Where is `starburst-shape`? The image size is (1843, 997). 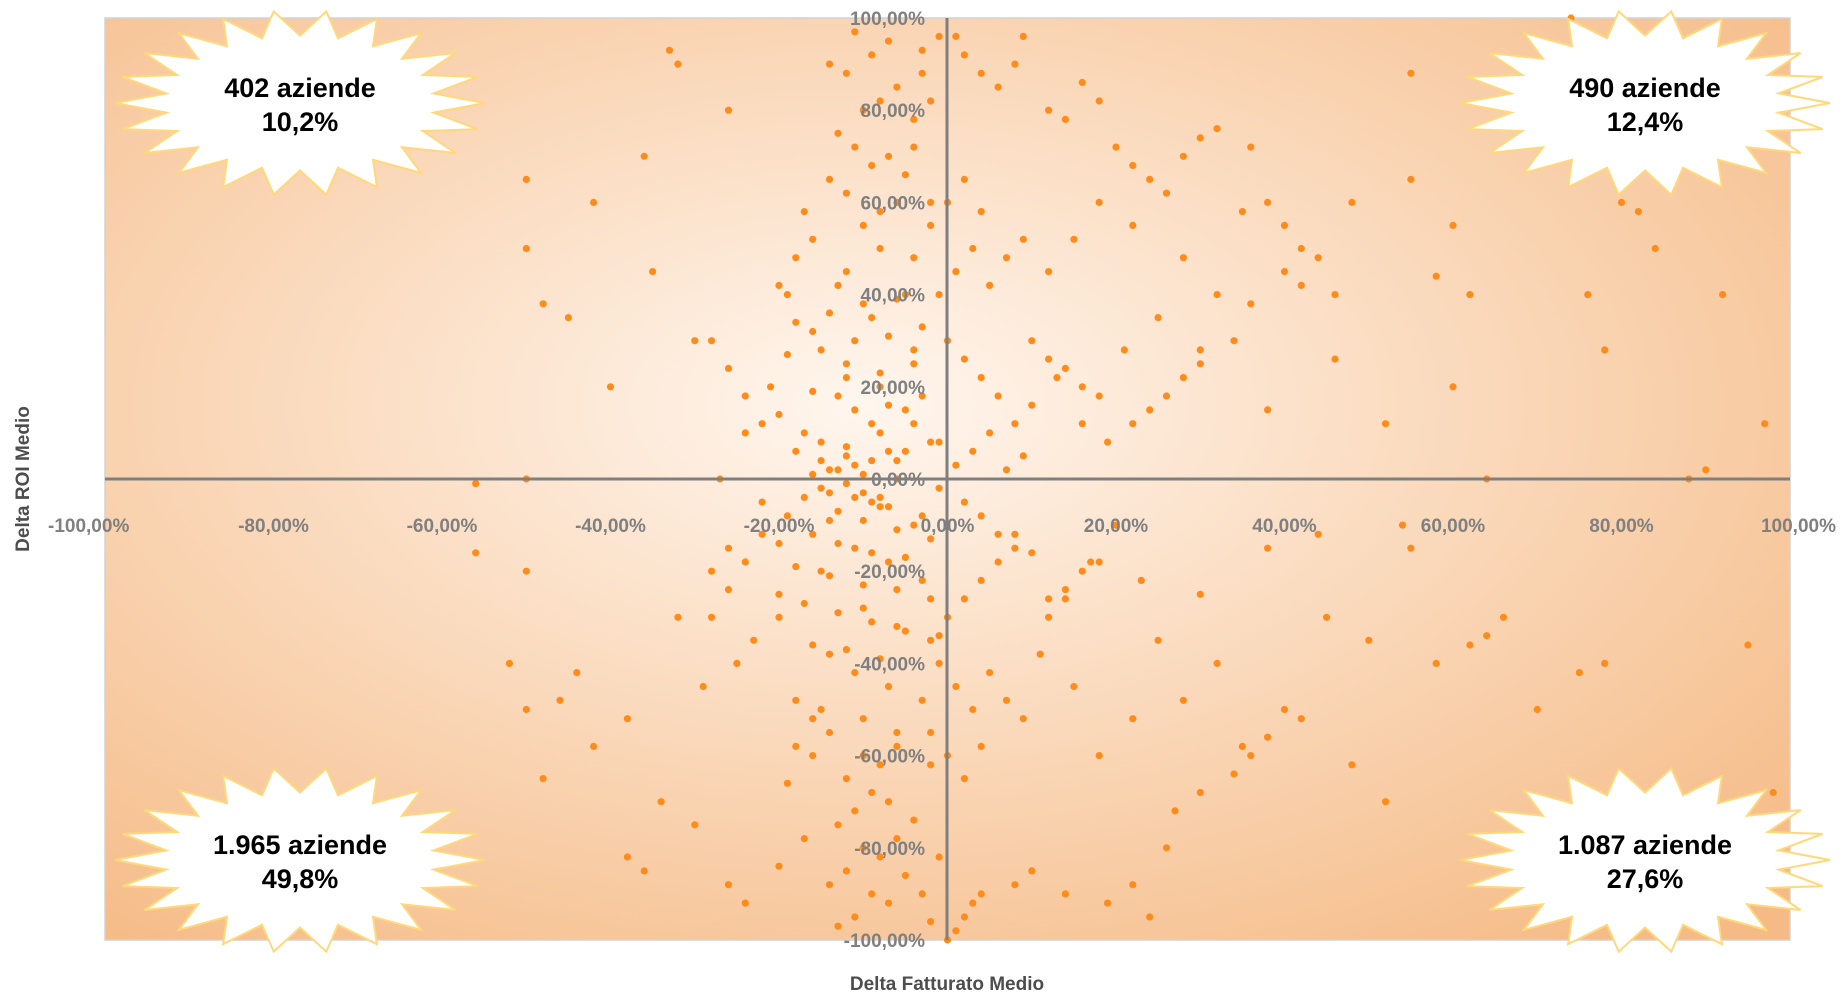 starburst-shape is located at coordinates (300, 103).